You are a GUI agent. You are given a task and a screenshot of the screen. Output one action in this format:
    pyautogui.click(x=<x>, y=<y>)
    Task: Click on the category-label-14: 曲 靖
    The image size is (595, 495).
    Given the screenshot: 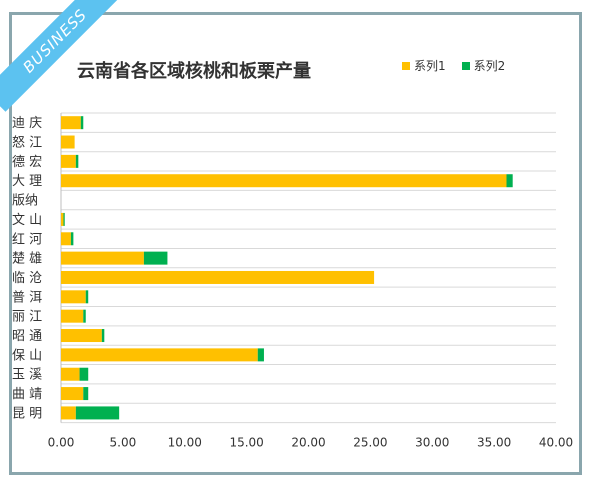 What is the action you would take?
    pyautogui.click(x=27, y=394)
    